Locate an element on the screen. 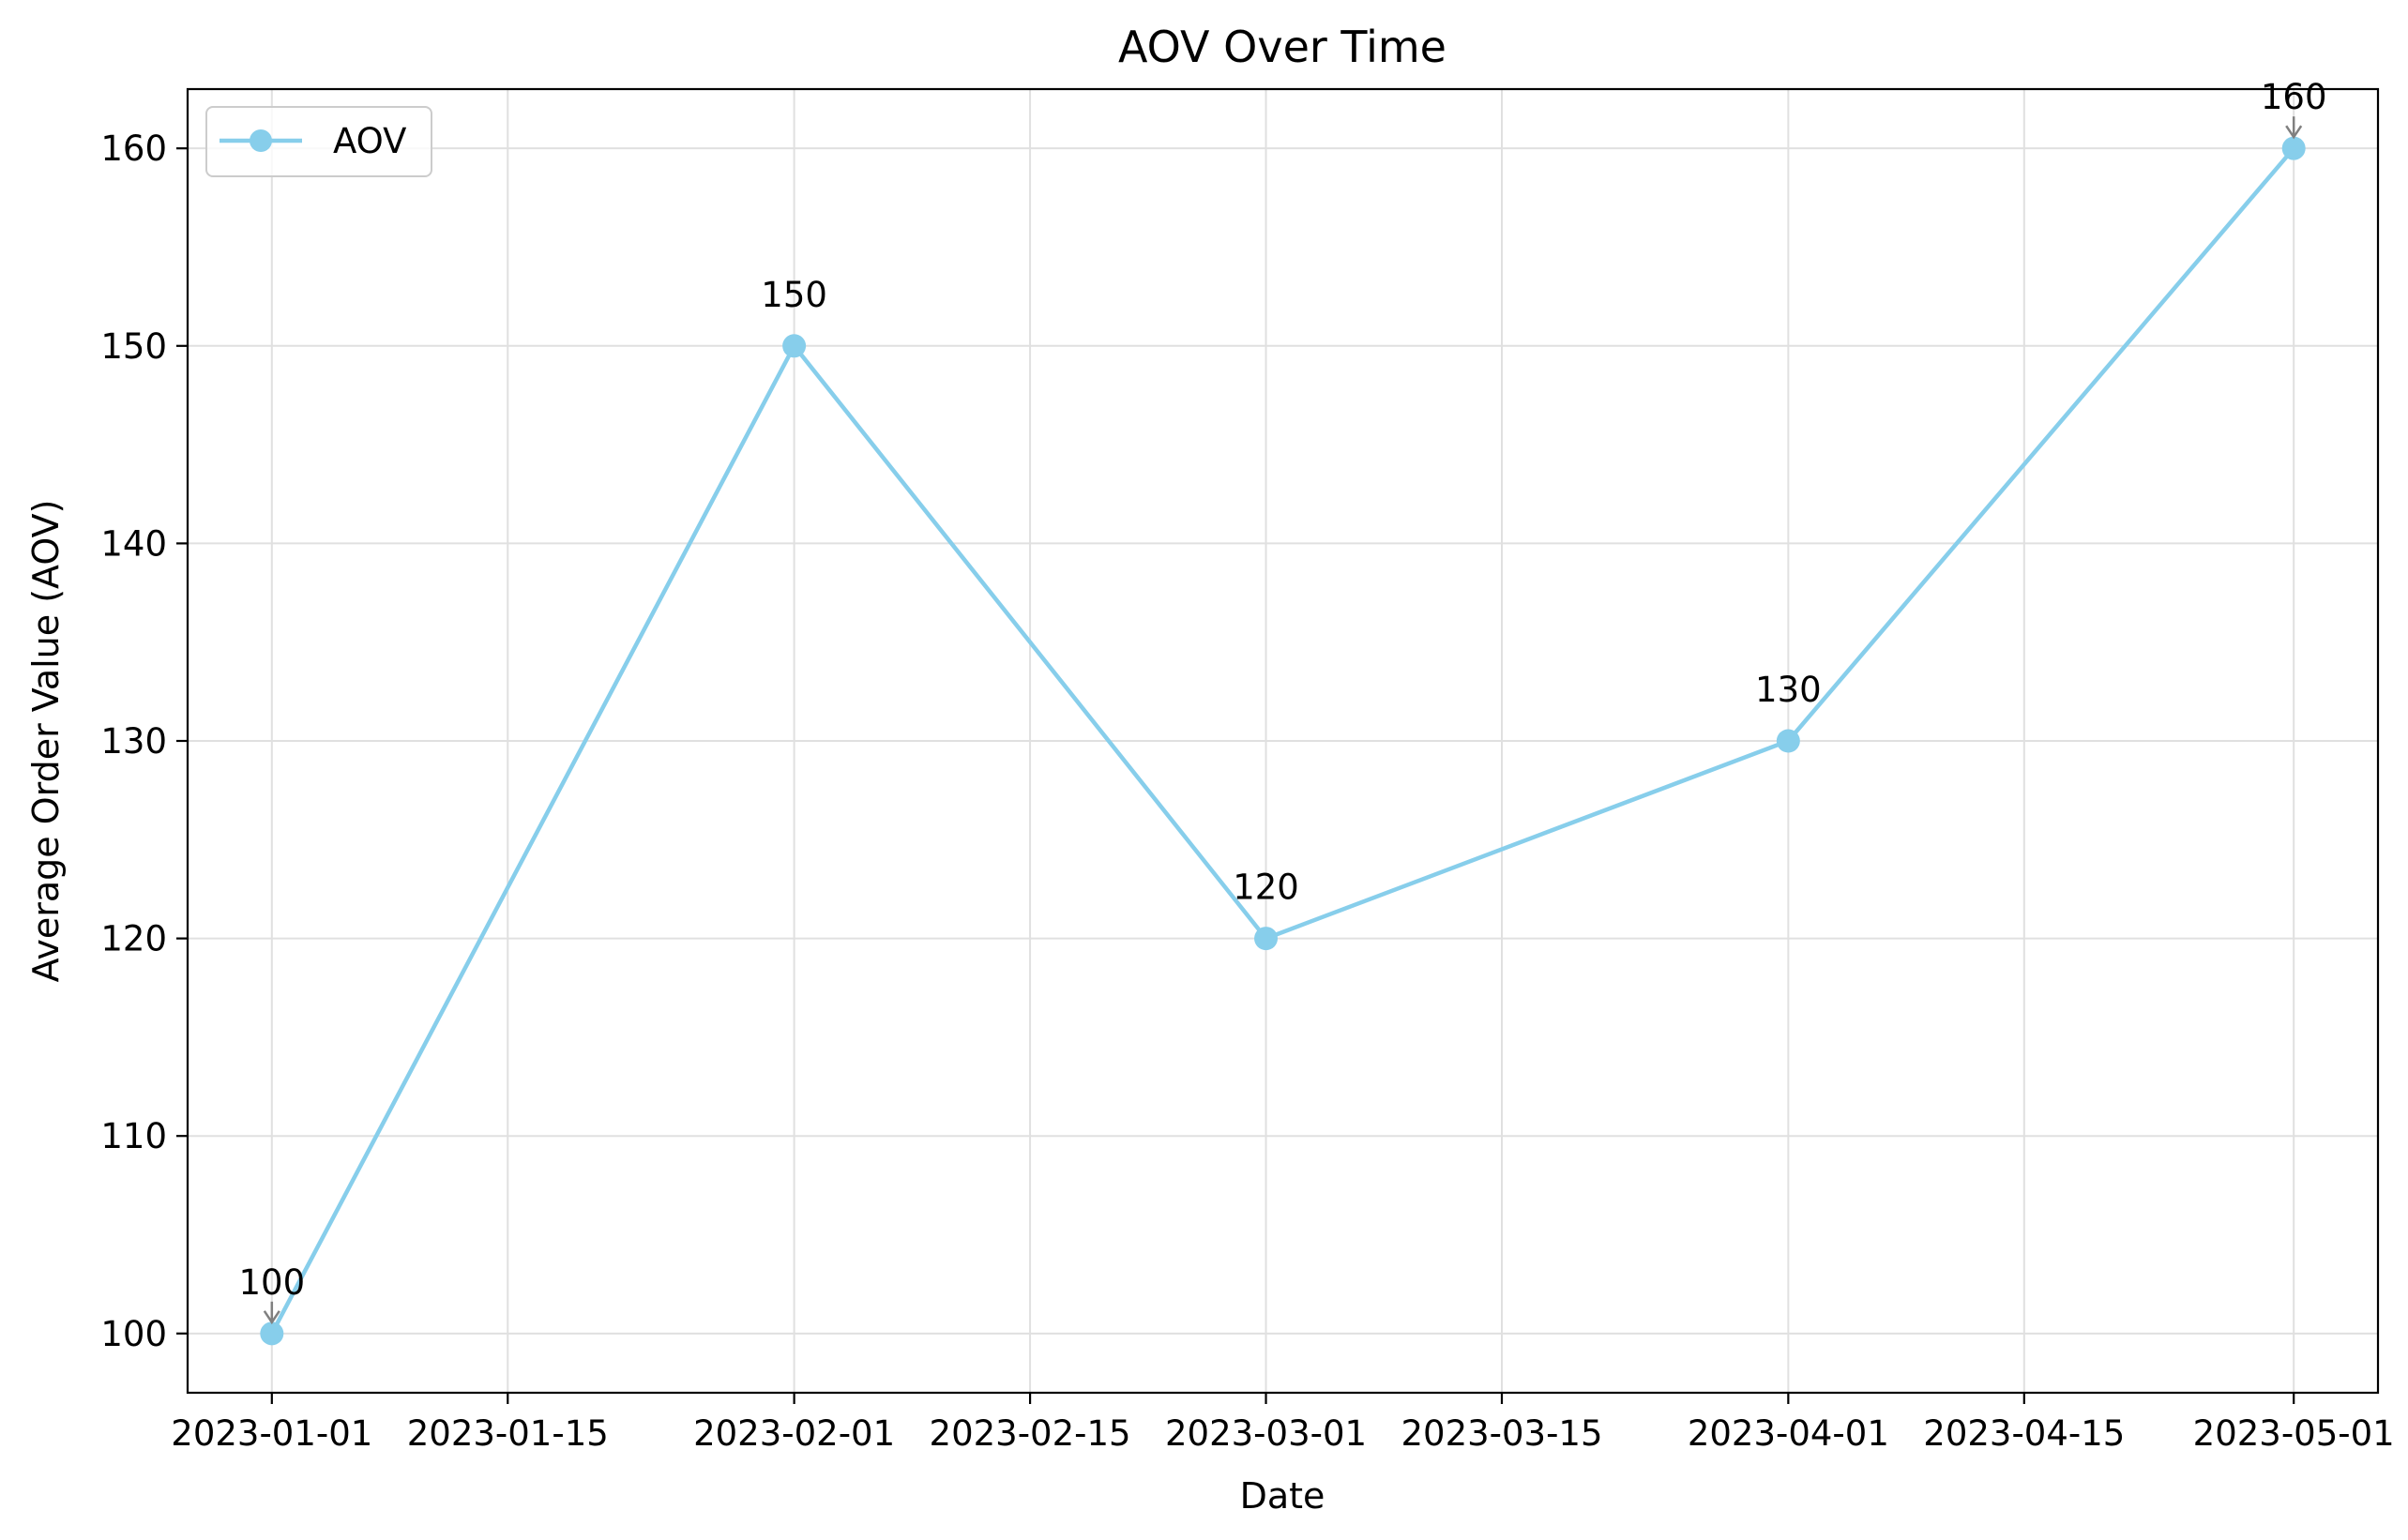 The height and width of the screenshot is (1540, 2408). y-tick-label: 110 is located at coordinates (133, 1136).